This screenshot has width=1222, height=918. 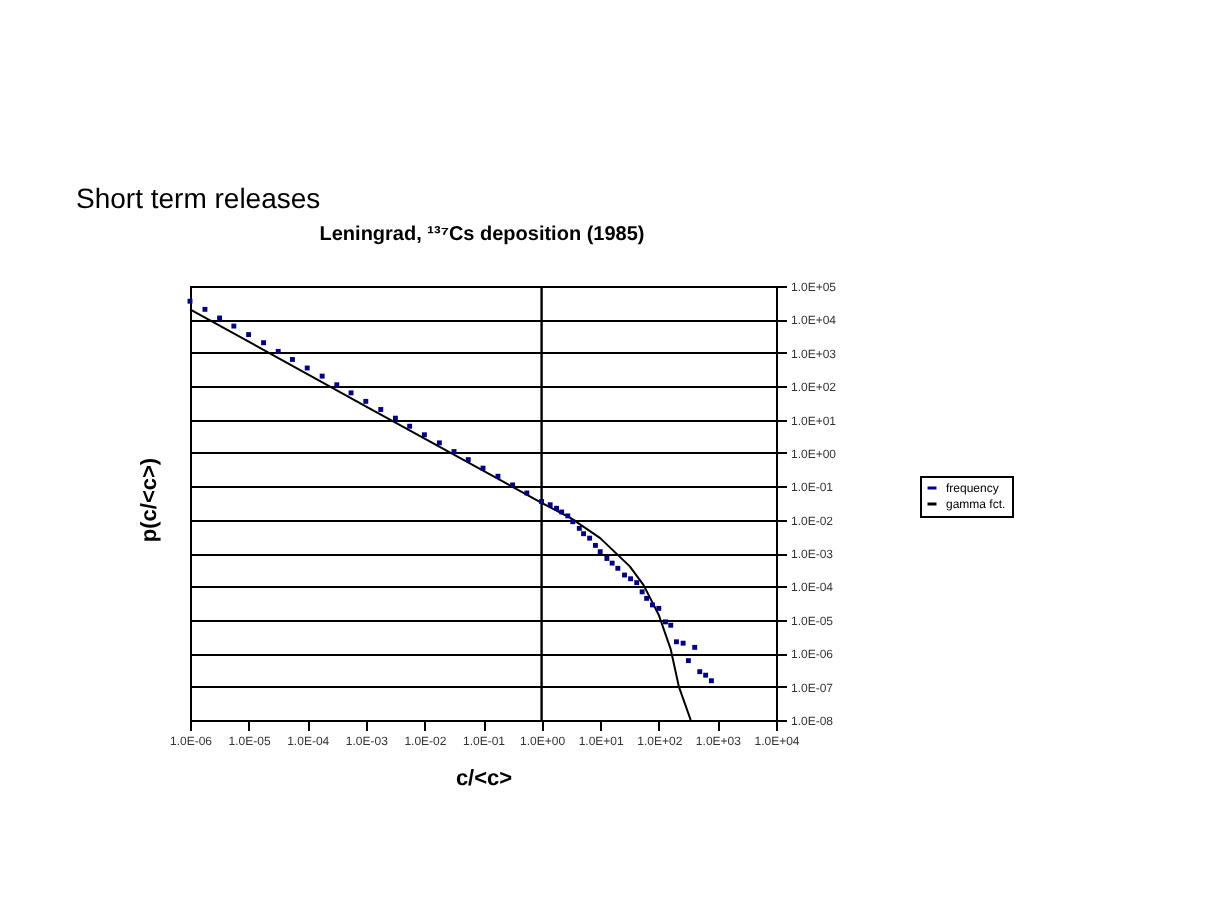 I want to click on chart-title: Short term releases, so click(x=198, y=198).